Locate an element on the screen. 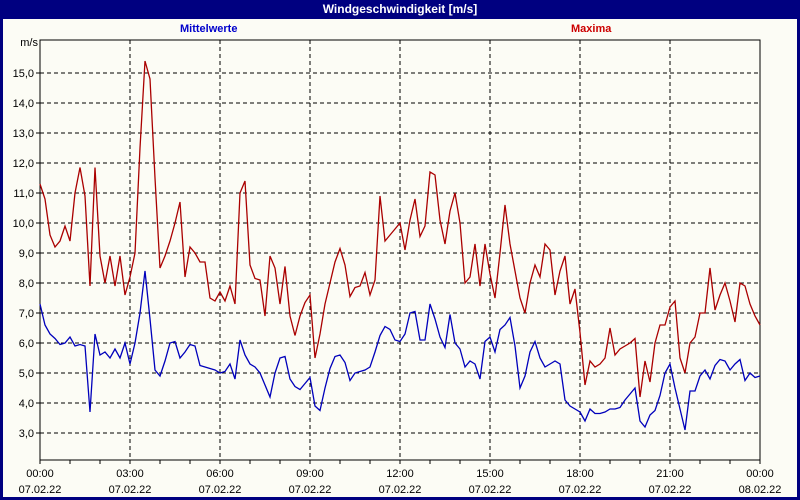  x-tick-date-label: 08.02.22 is located at coordinates (760, 490).